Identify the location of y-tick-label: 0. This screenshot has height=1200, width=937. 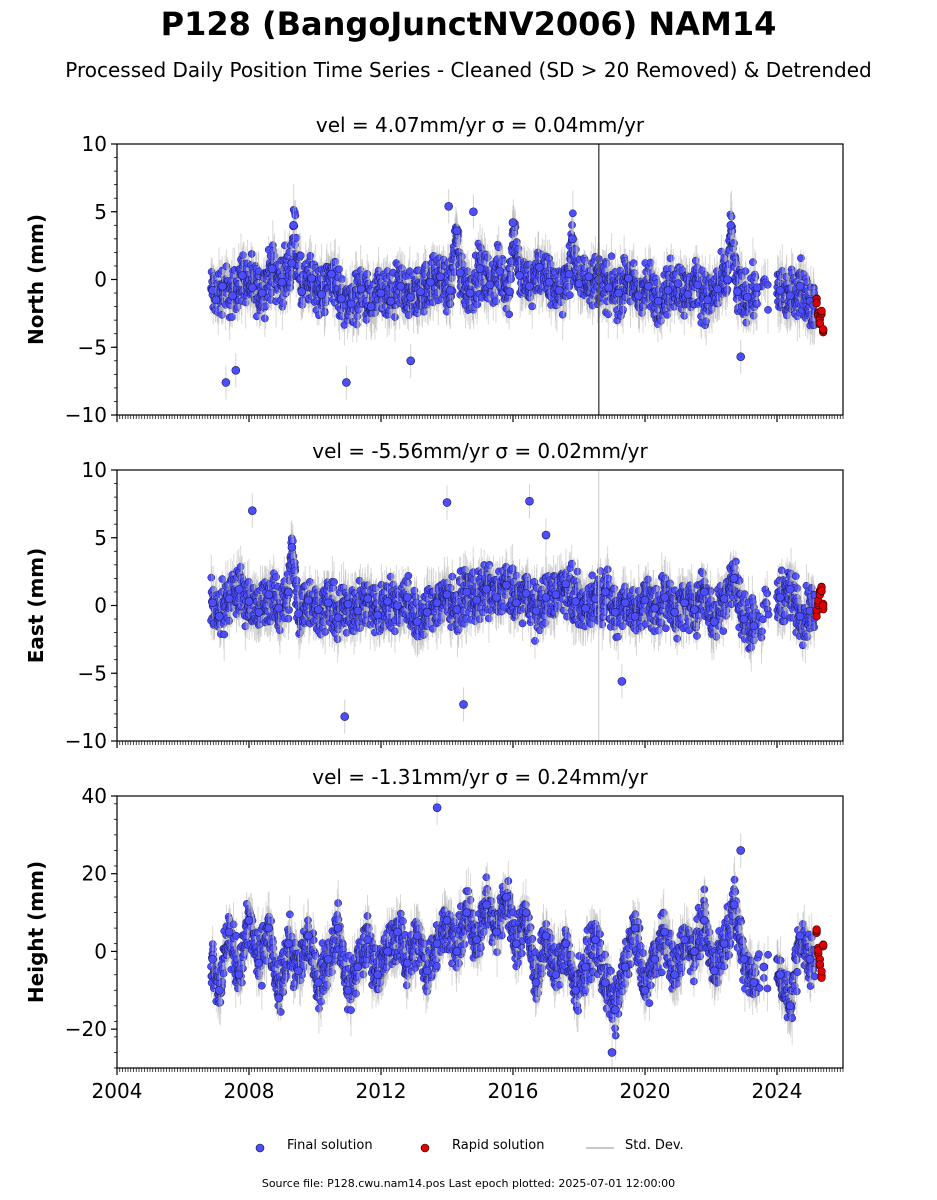
(100, 280).